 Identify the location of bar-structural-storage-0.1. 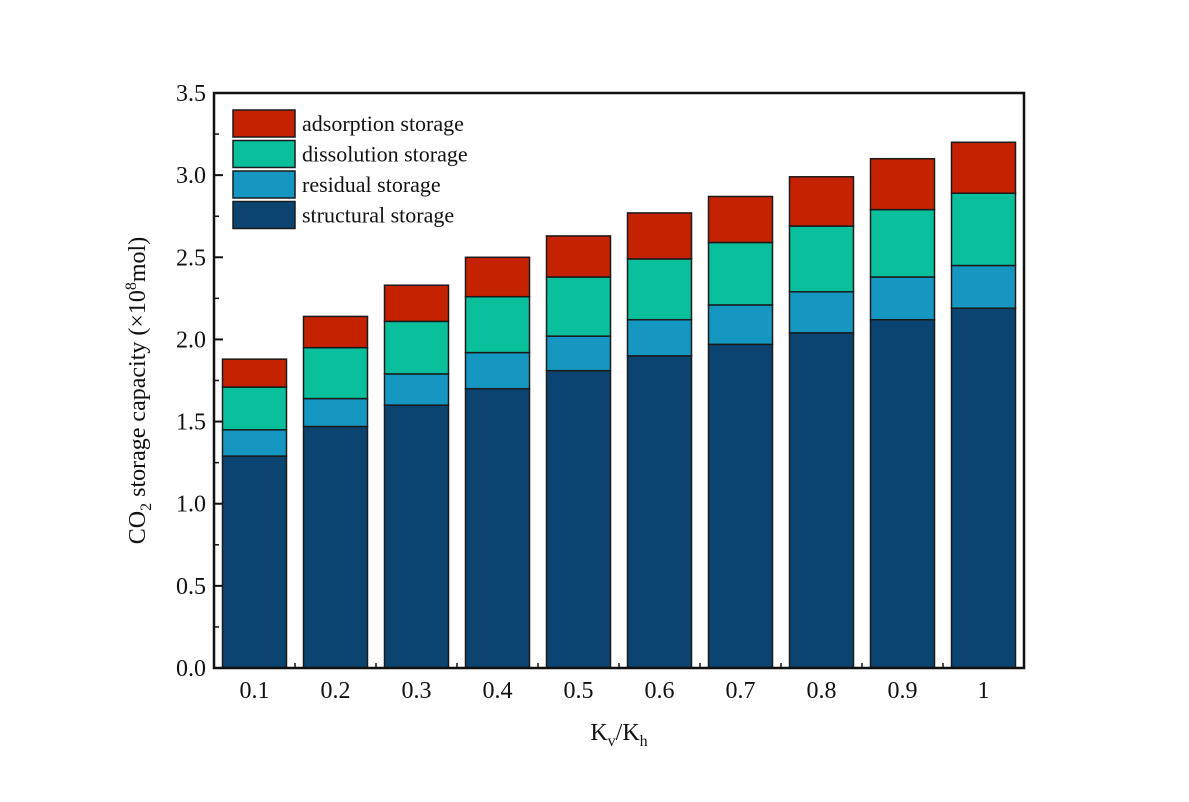
(254, 562).